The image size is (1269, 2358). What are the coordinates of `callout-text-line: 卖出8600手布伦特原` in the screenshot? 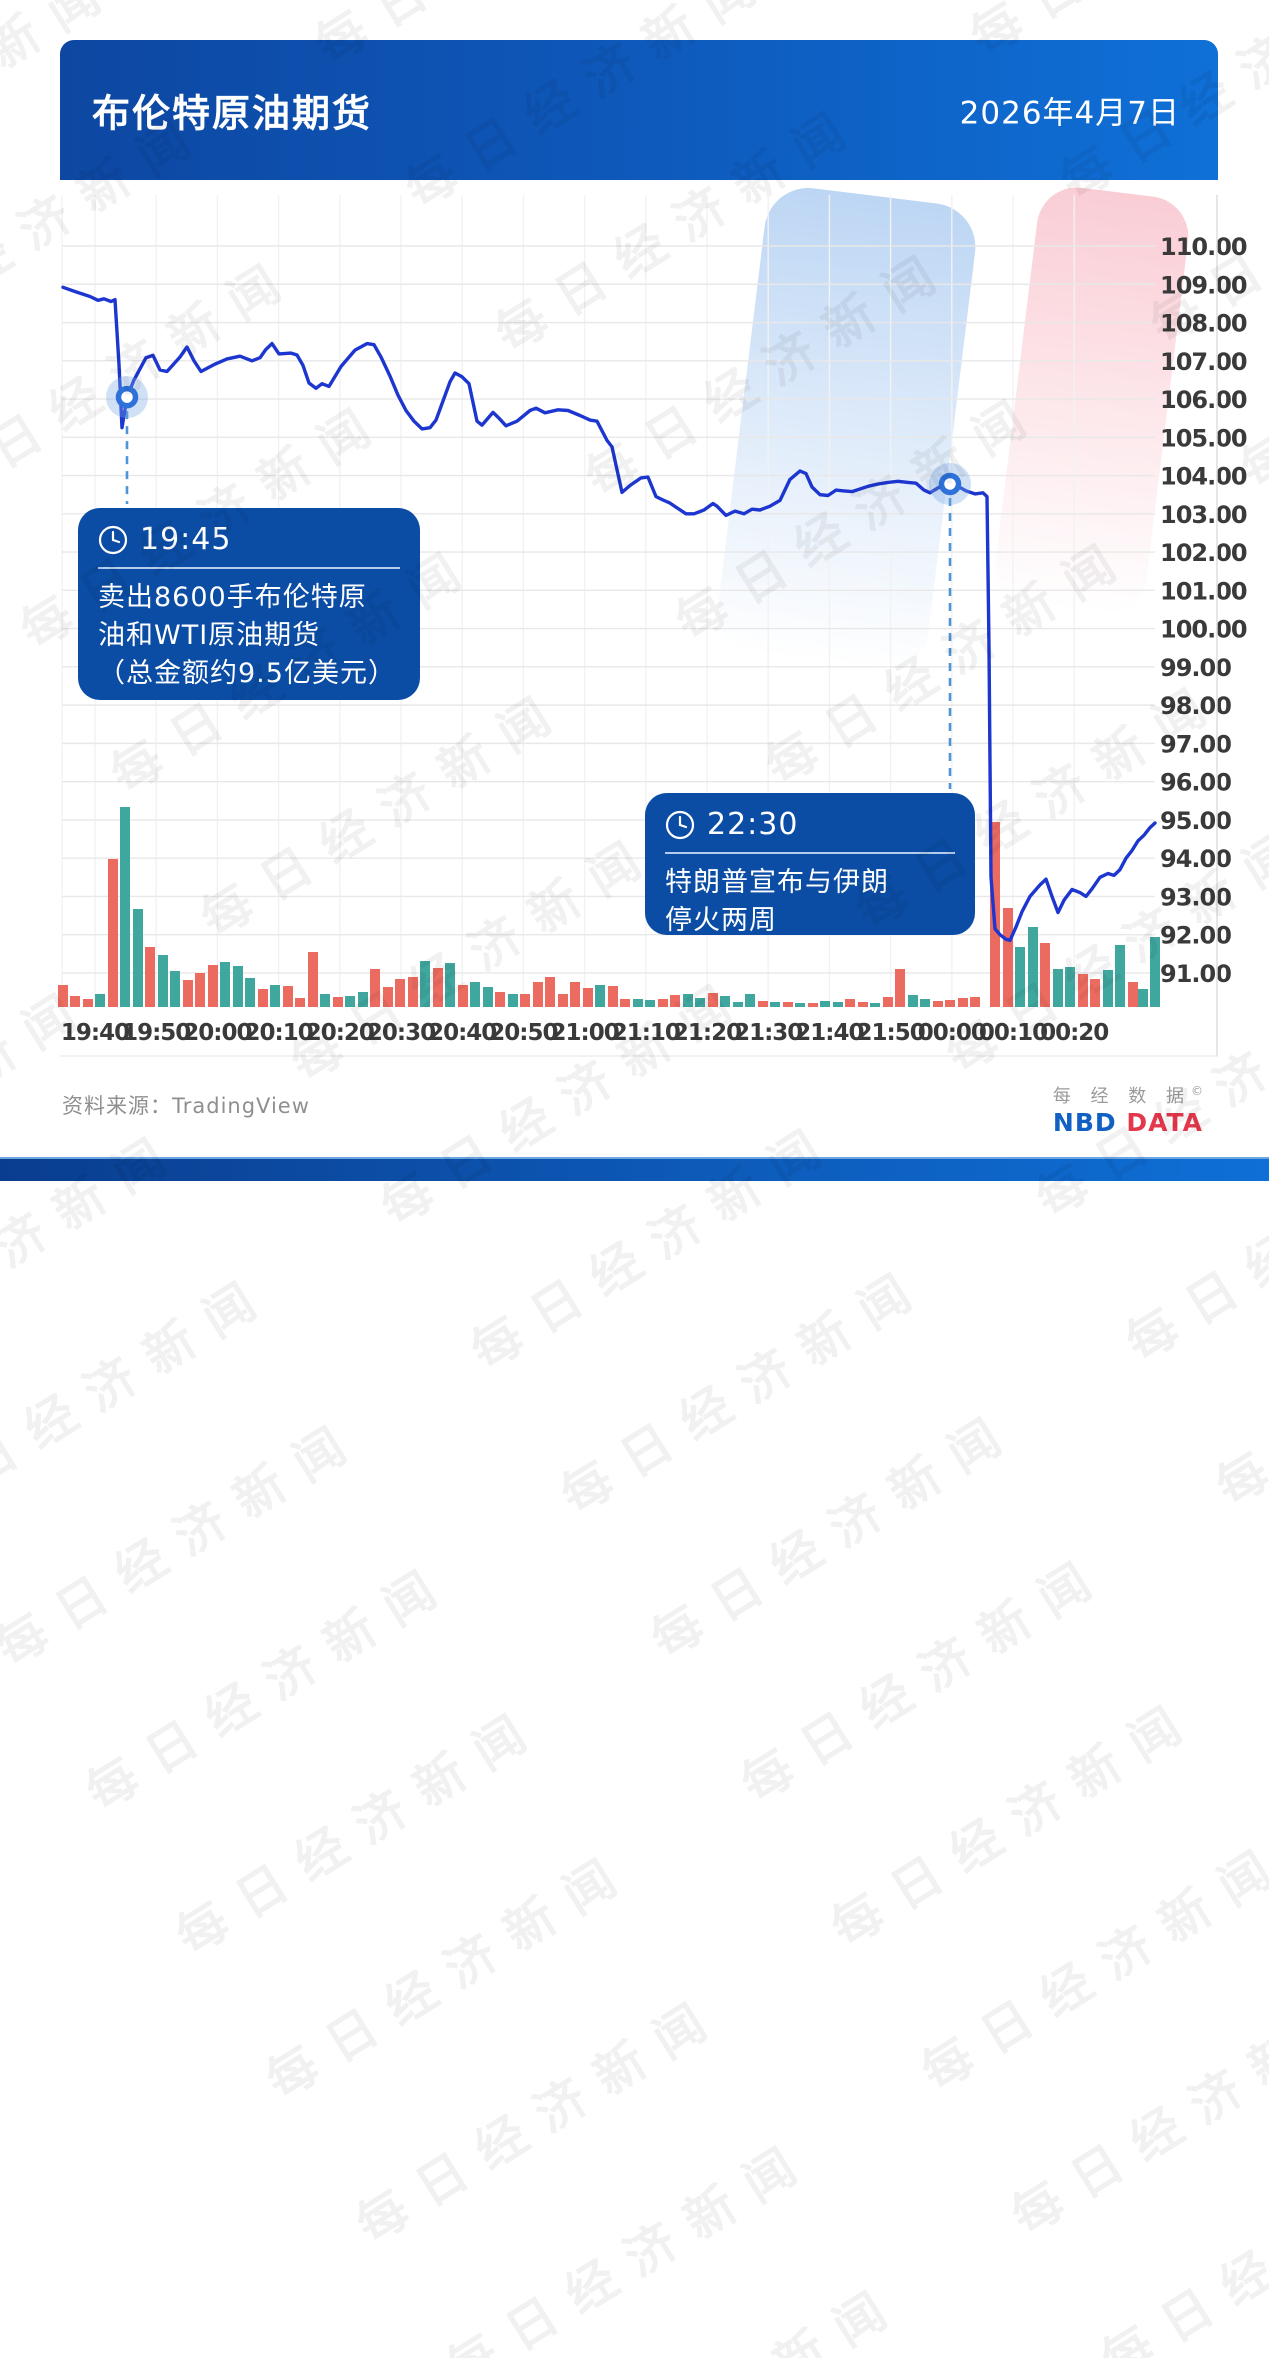 It's located at (232, 597).